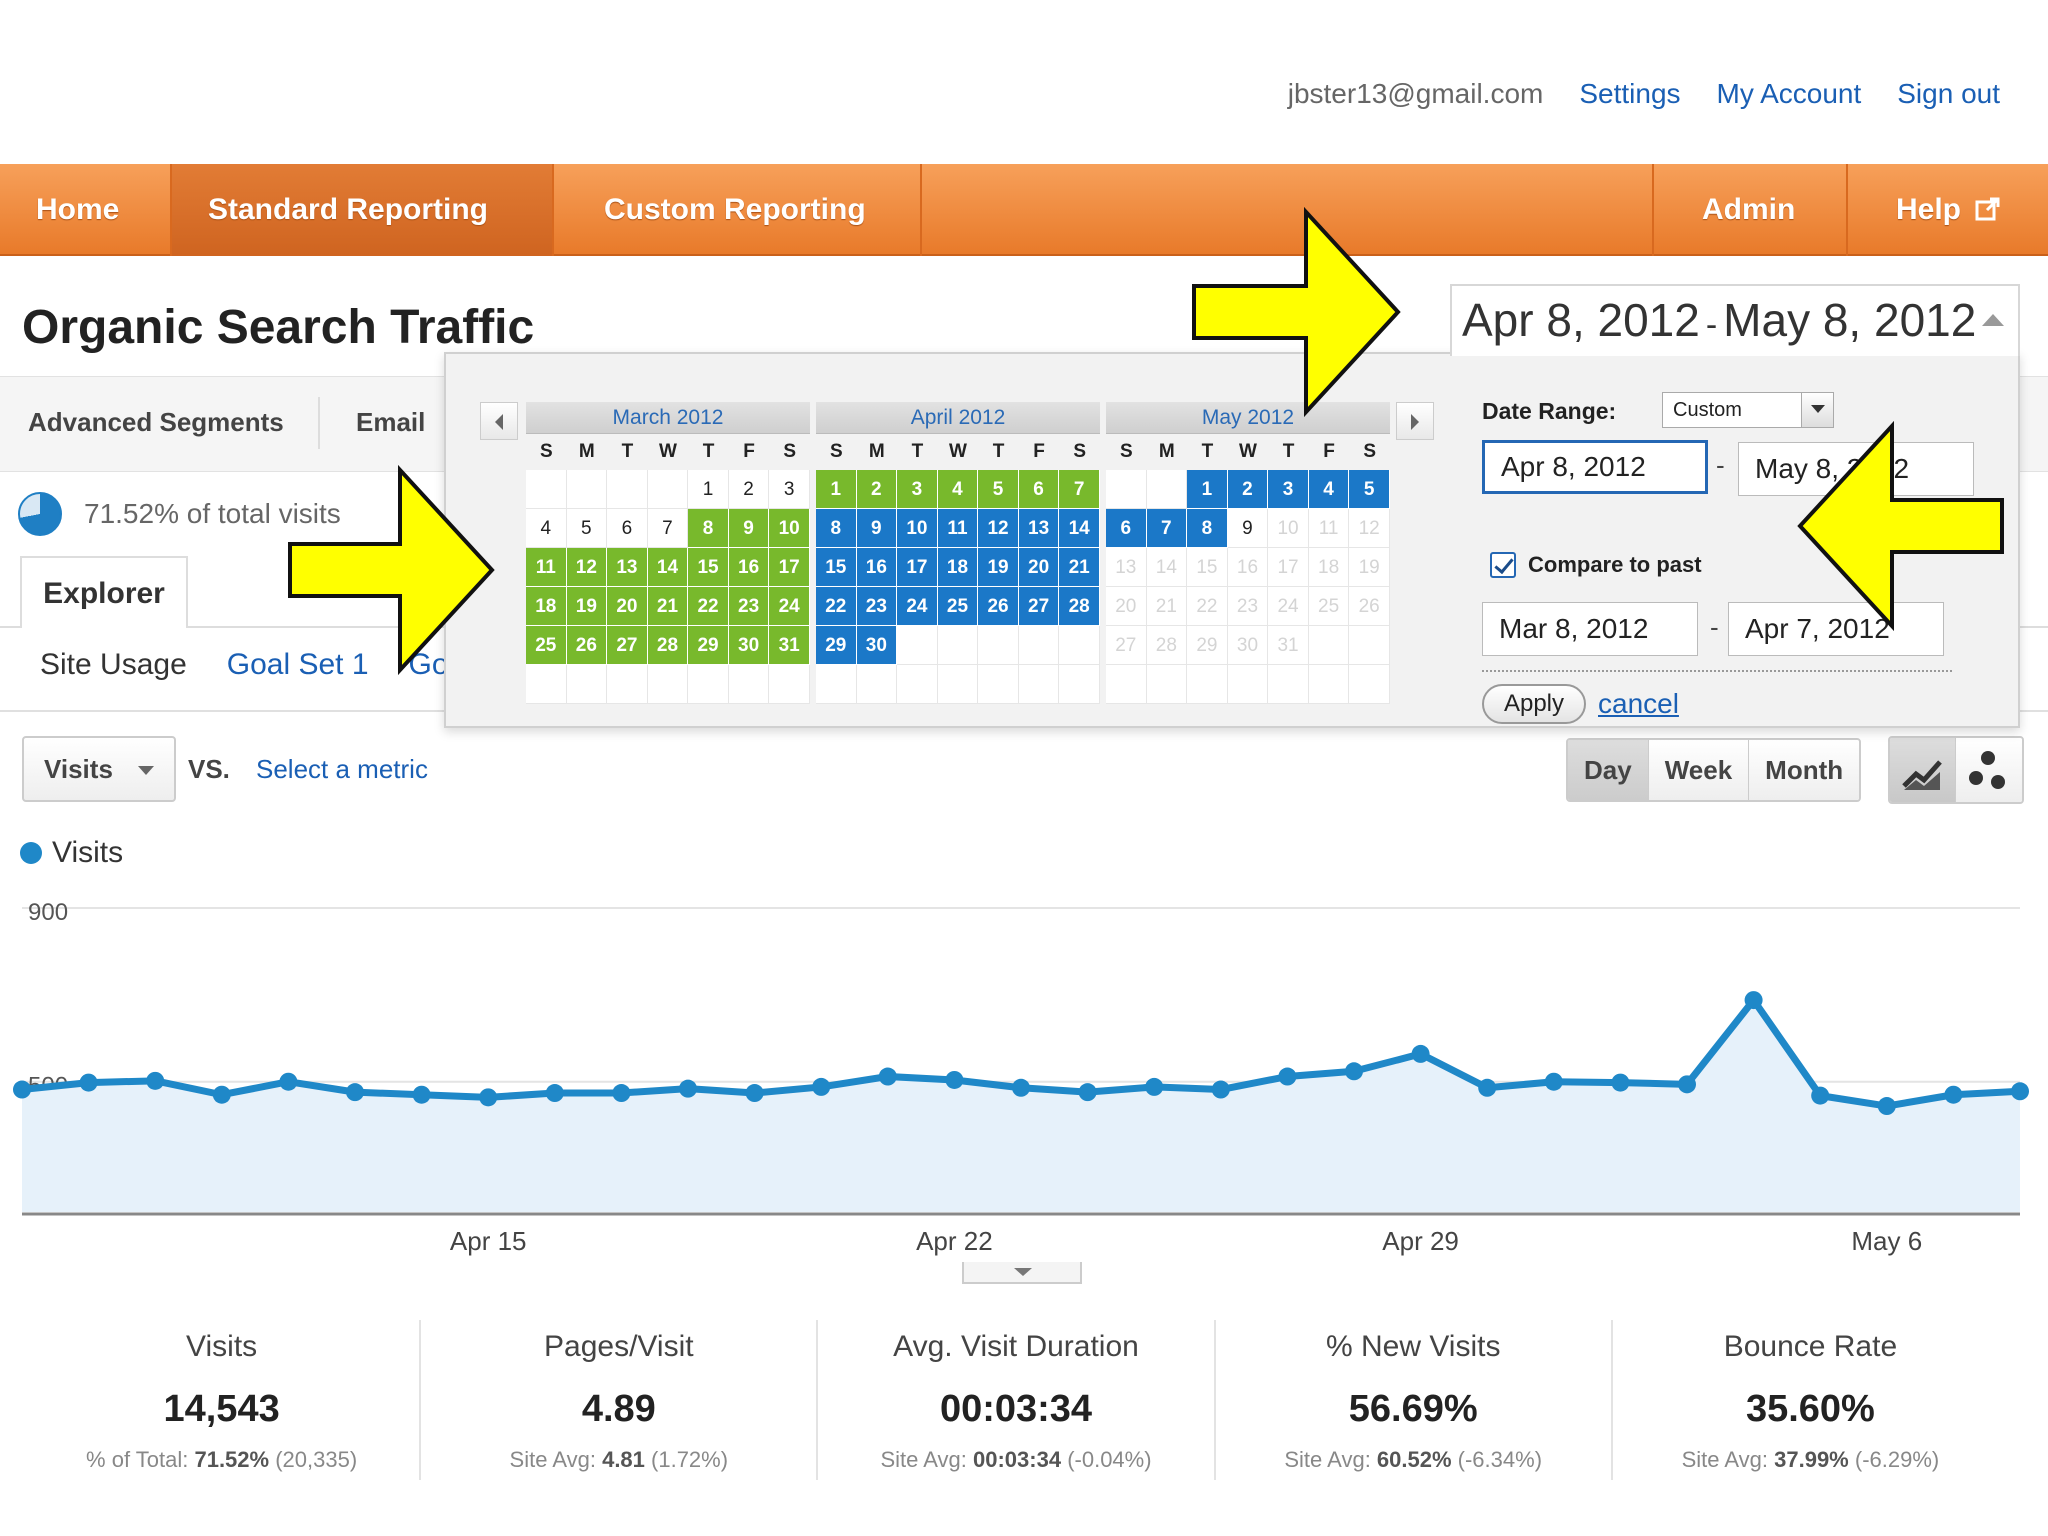 The height and width of the screenshot is (1536, 2048). Describe the element at coordinates (1415, 421) in the screenshot. I see `calendar-next-button` at that location.